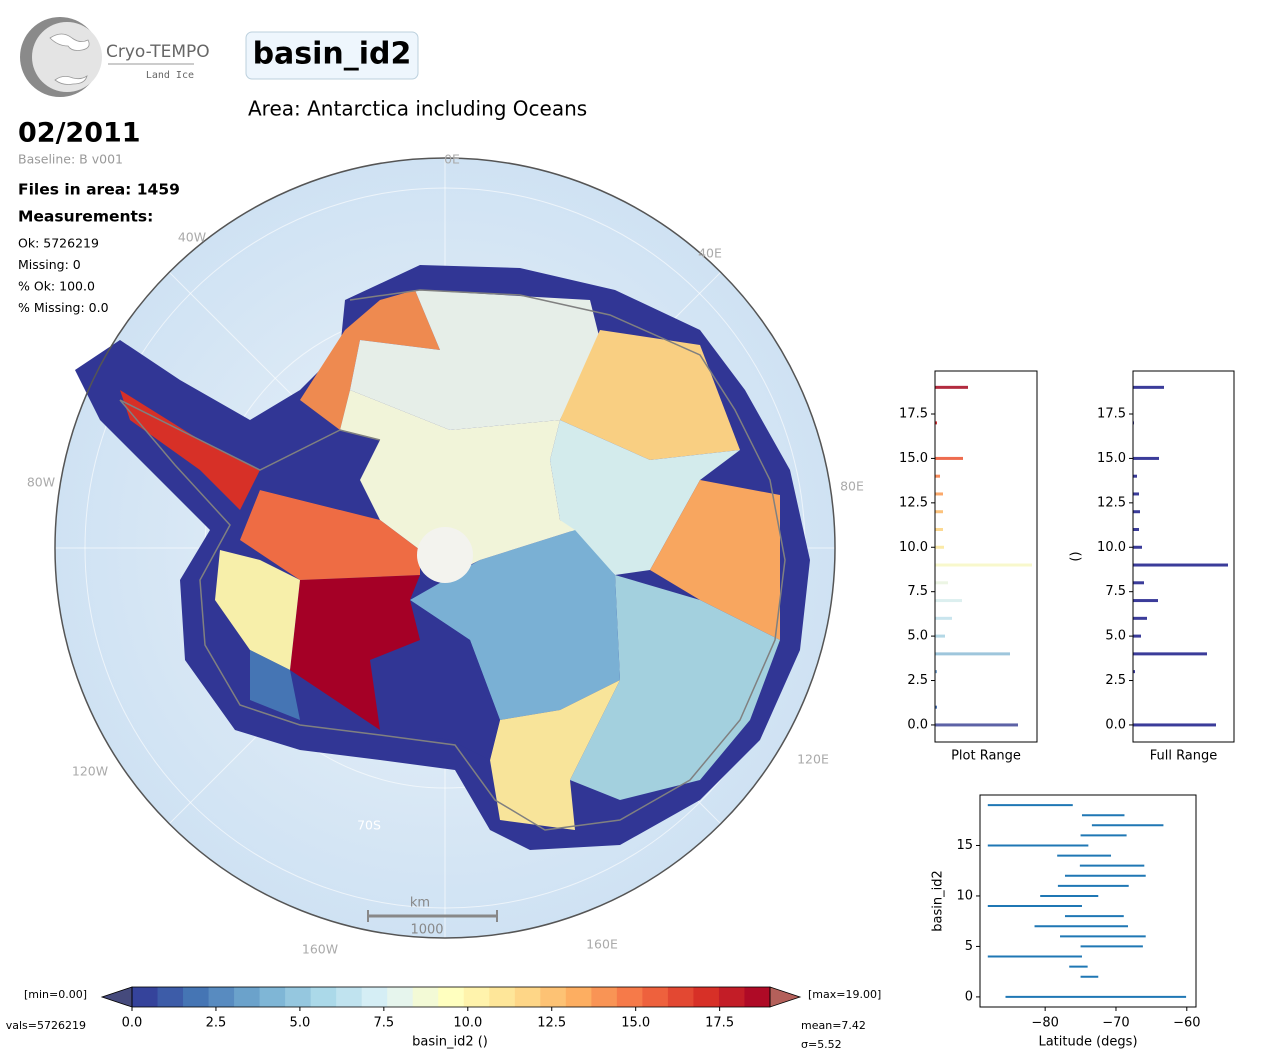  What do you see at coordinates (833, 1025) in the screenshot?
I see `colorbar-stat: mean=7.42` at bounding box center [833, 1025].